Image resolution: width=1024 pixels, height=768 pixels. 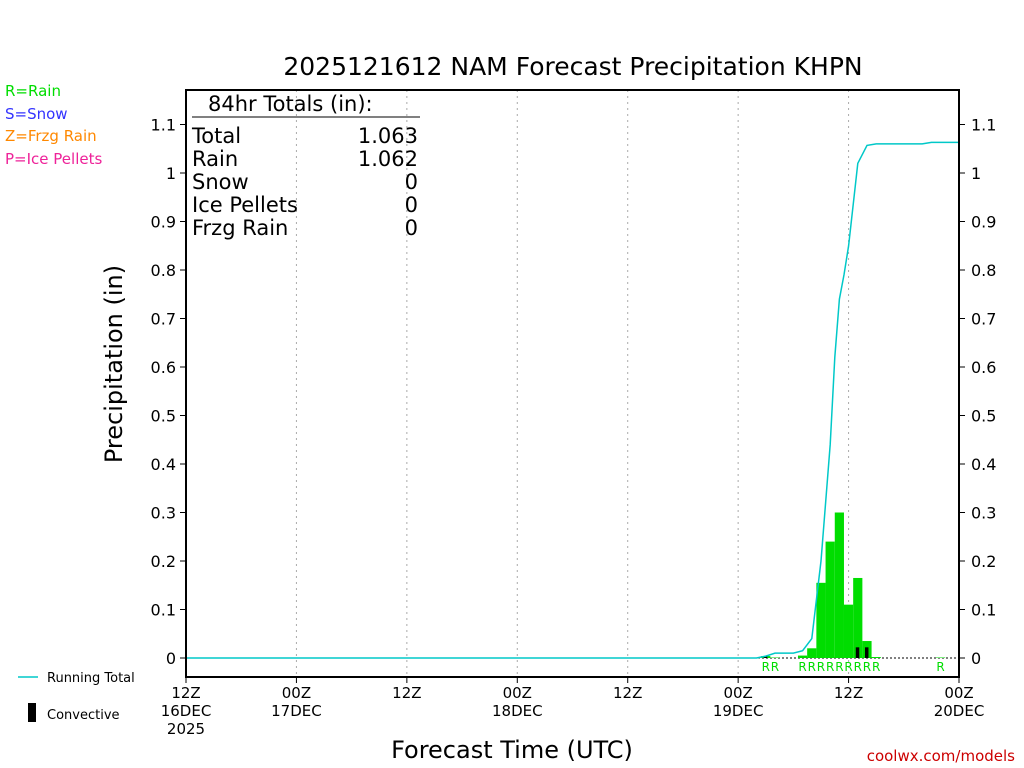 What do you see at coordinates (51, 136) in the screenshot?
I see `legend-frzg-rain: Z=Frzg Rain` at bounding box center [51, 136].